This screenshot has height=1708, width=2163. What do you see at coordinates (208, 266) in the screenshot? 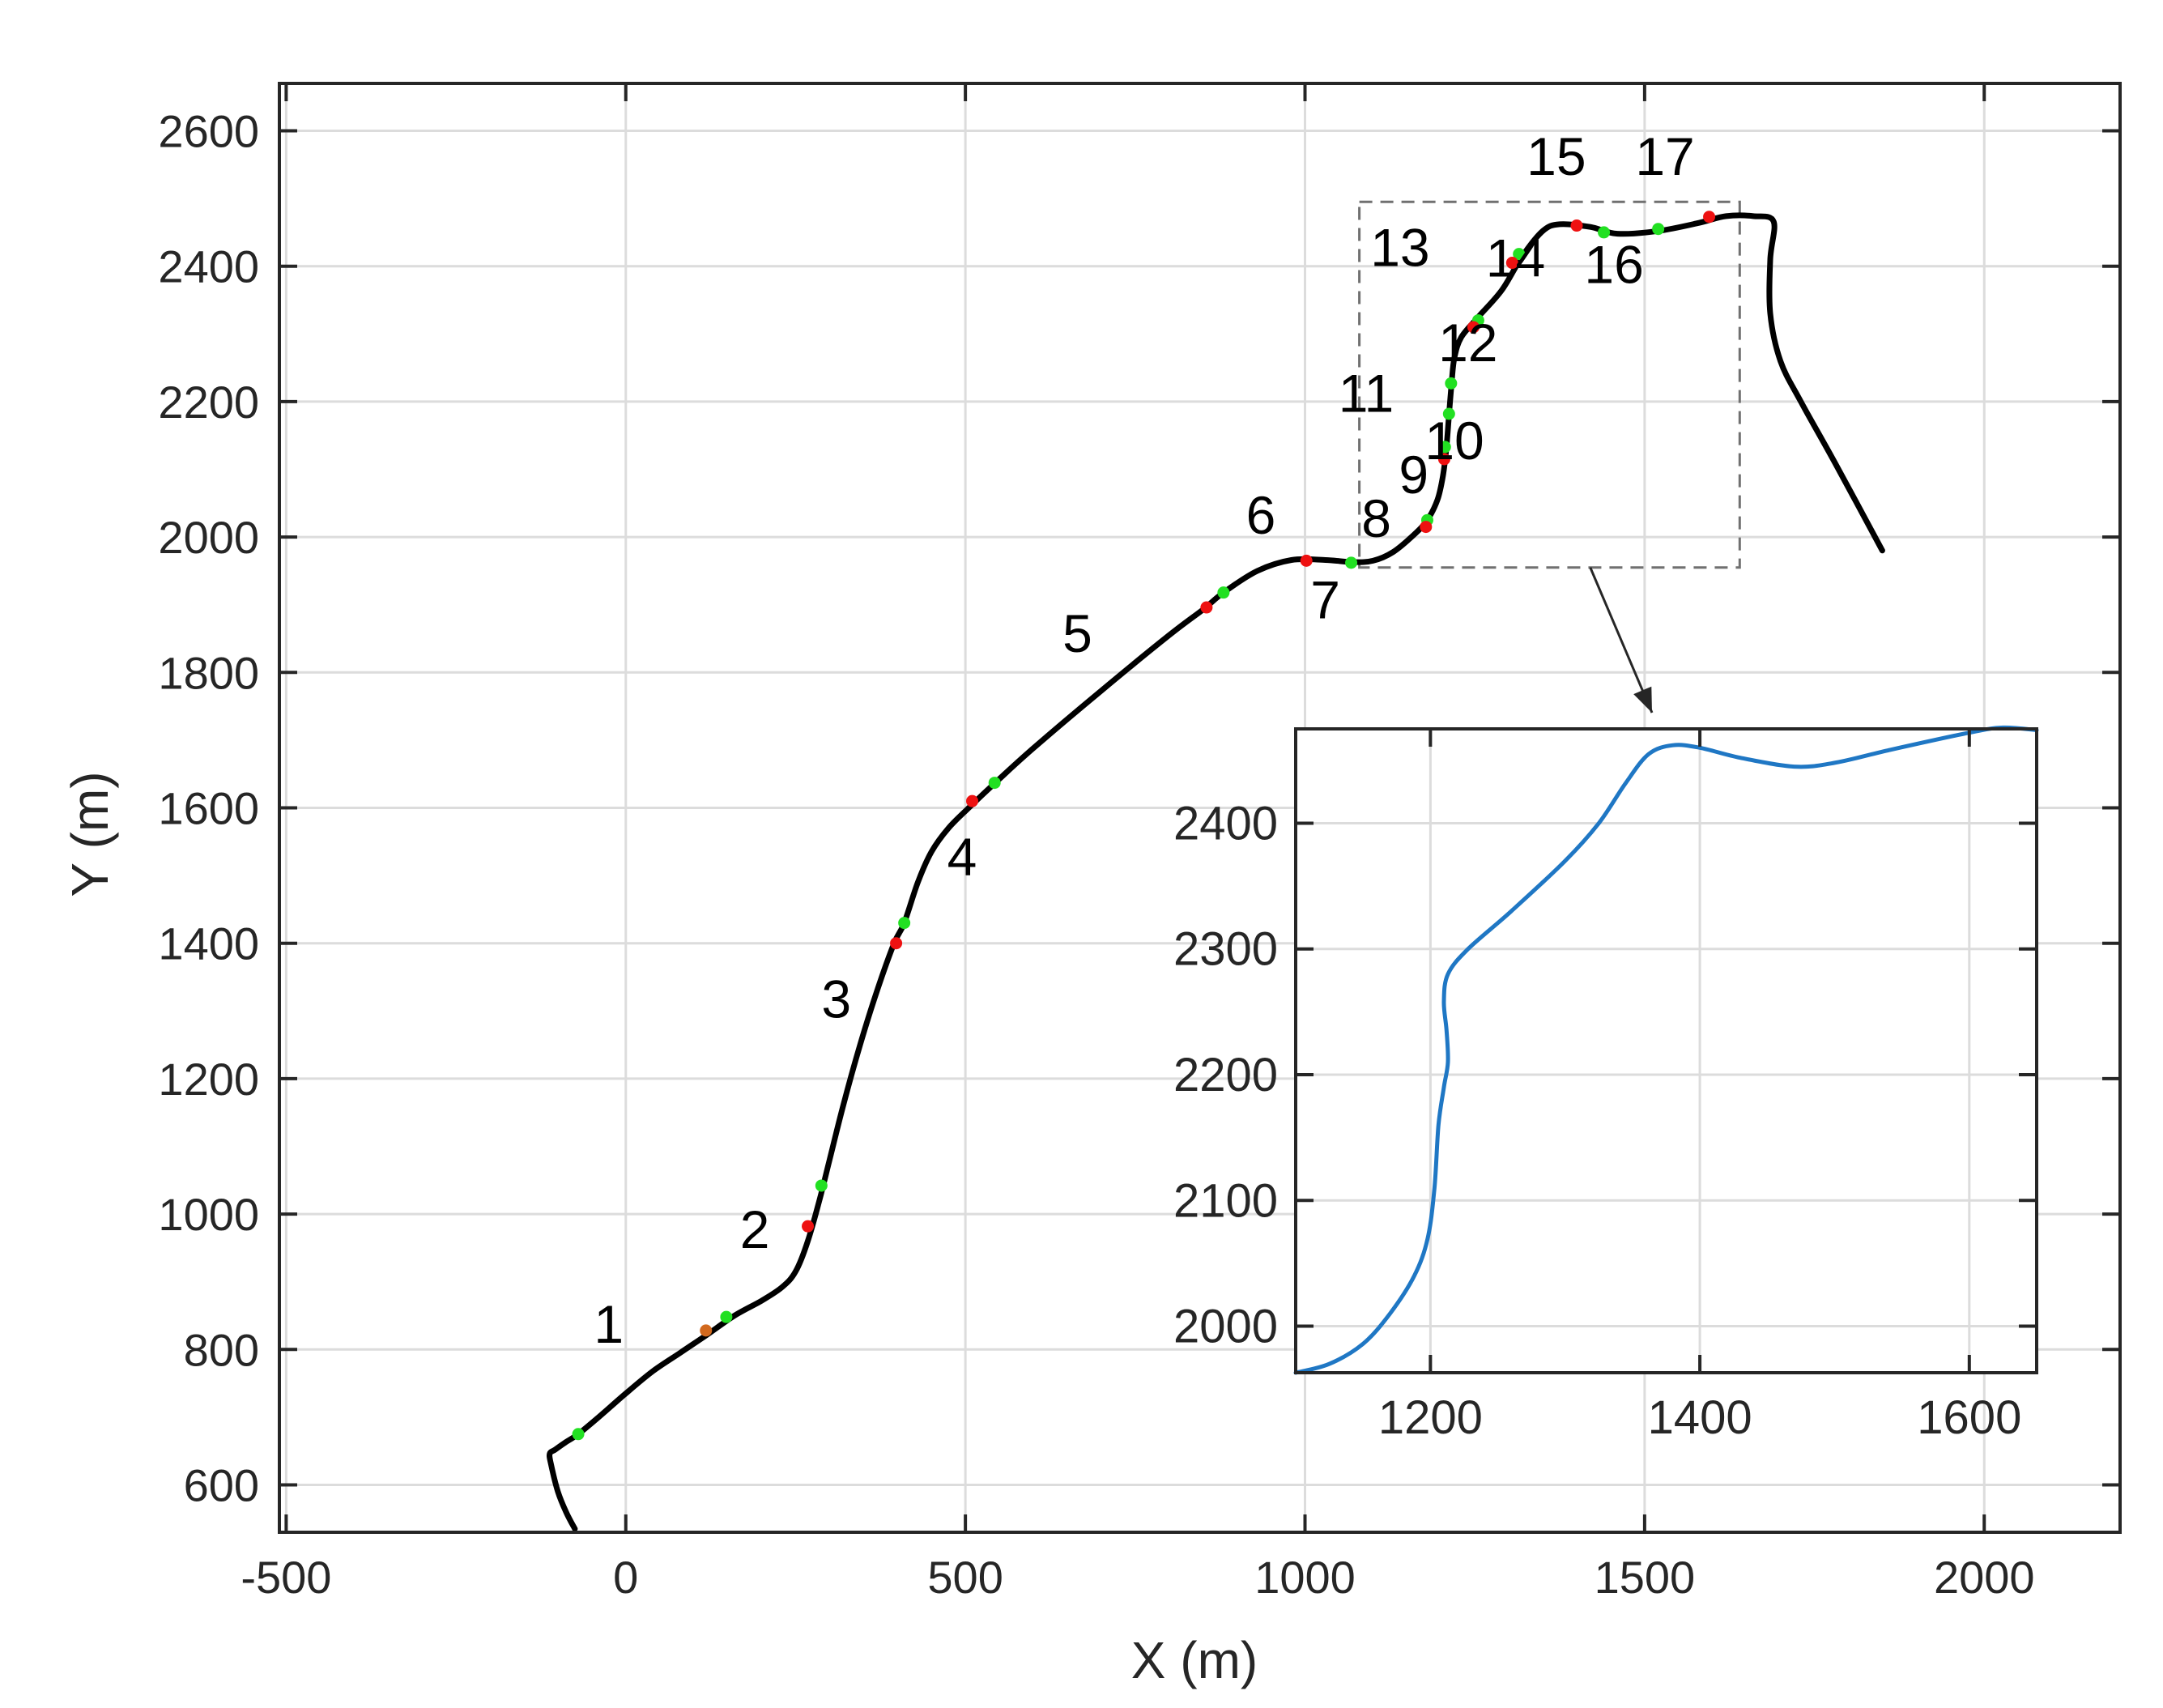
I see `main-y-tick-label: 2400` at bounding box center [208, 266].